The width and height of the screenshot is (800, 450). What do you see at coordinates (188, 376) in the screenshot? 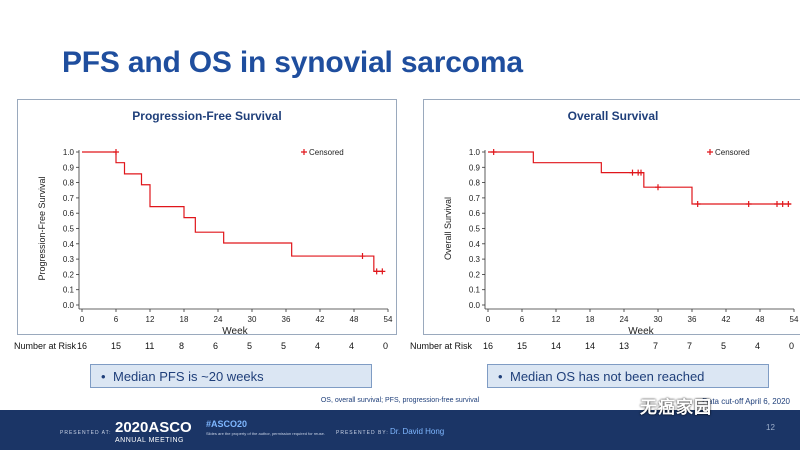
I see `pfs-callout-text: Median PFS is ~20 weeks` at bounding box center [188, 376].